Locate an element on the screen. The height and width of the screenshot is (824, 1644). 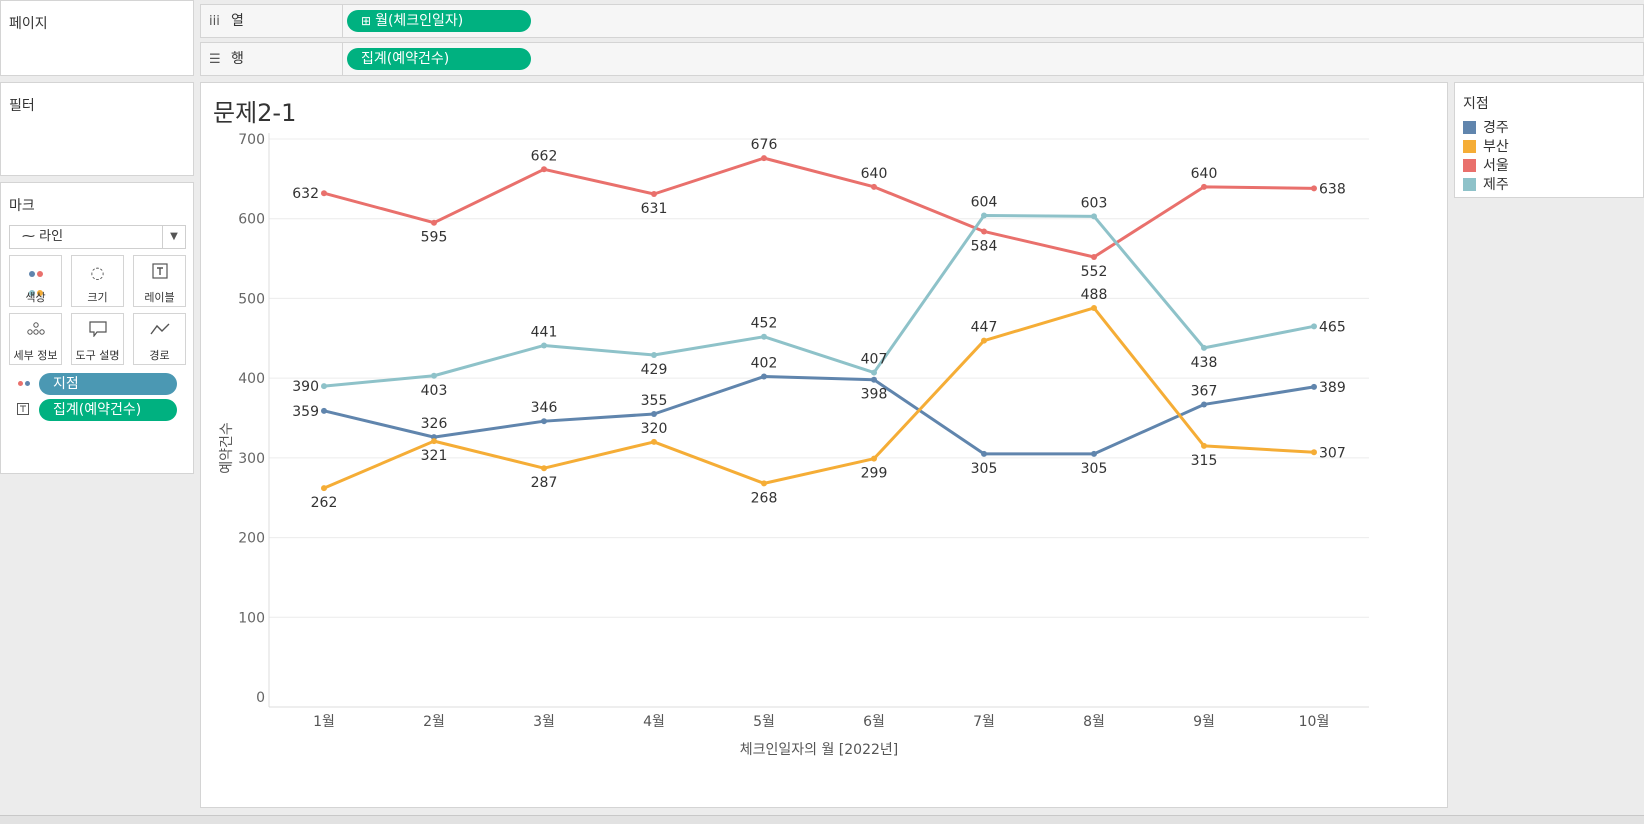
size-button-label: 크기 is located at coordinates (97, 297).